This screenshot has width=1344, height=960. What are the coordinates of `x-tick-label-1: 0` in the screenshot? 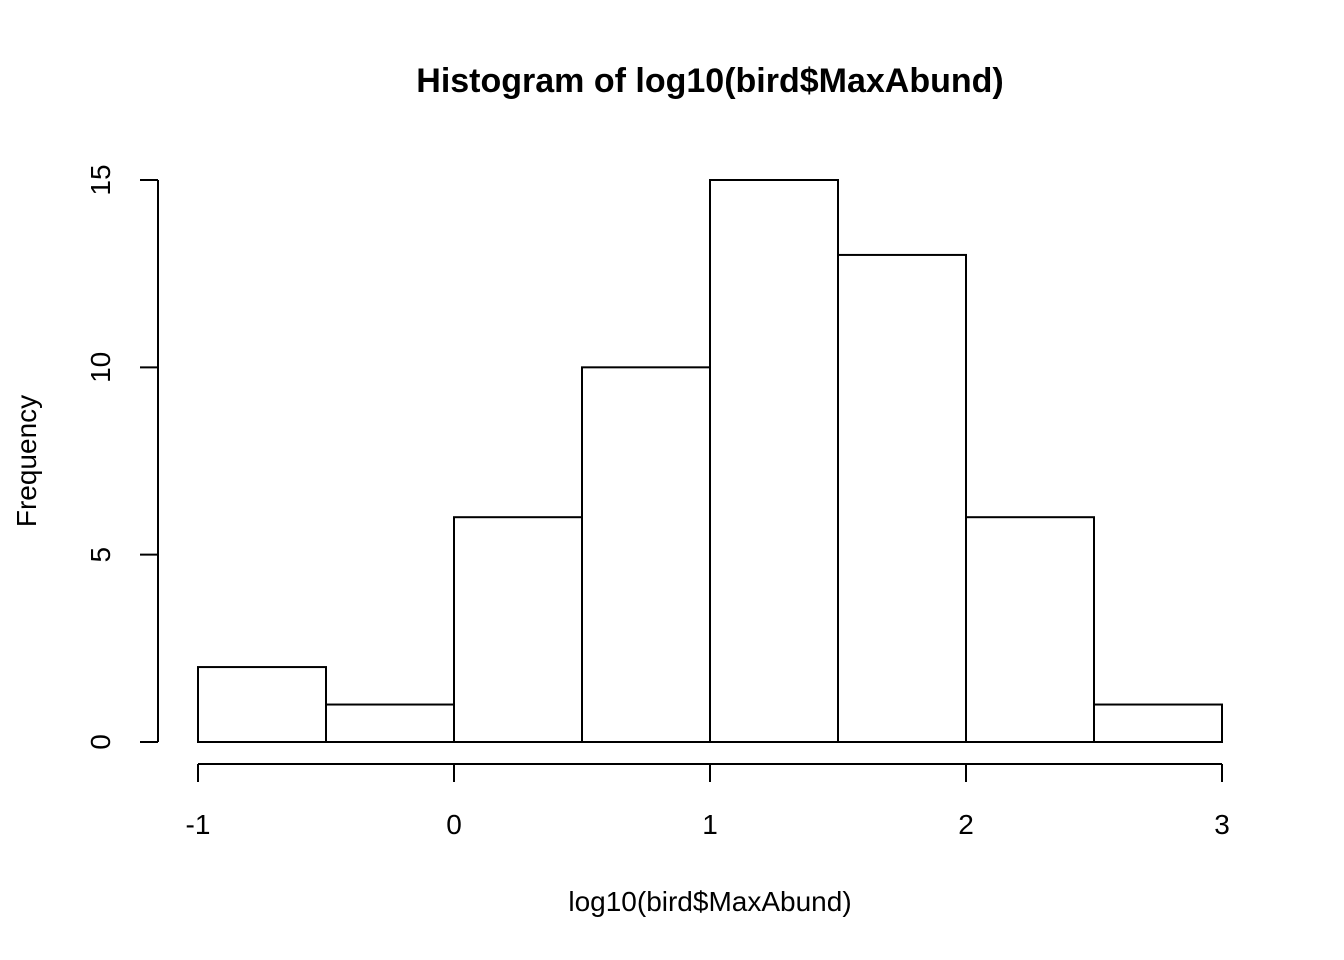 It's located at (454, 824).